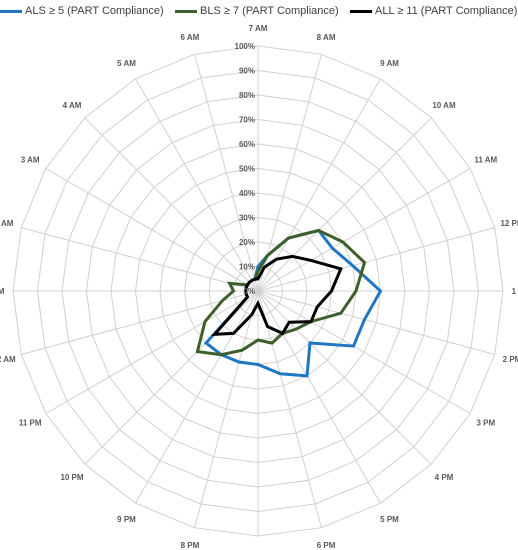 This screenshot has width=518, height=550. I want to click on category-label: 4 PM, so click(444, 477).